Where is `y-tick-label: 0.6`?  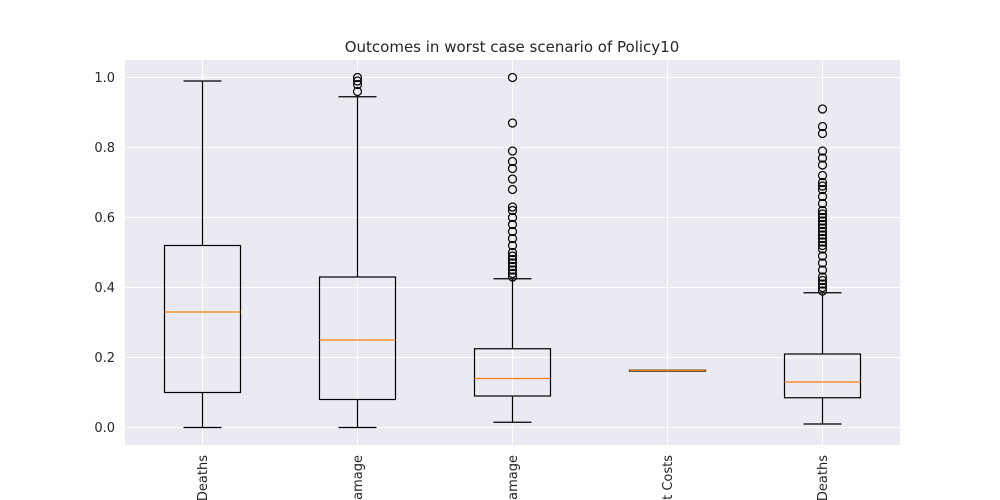 y-tick-label: 0.6 is located at coordinates (104, 218).